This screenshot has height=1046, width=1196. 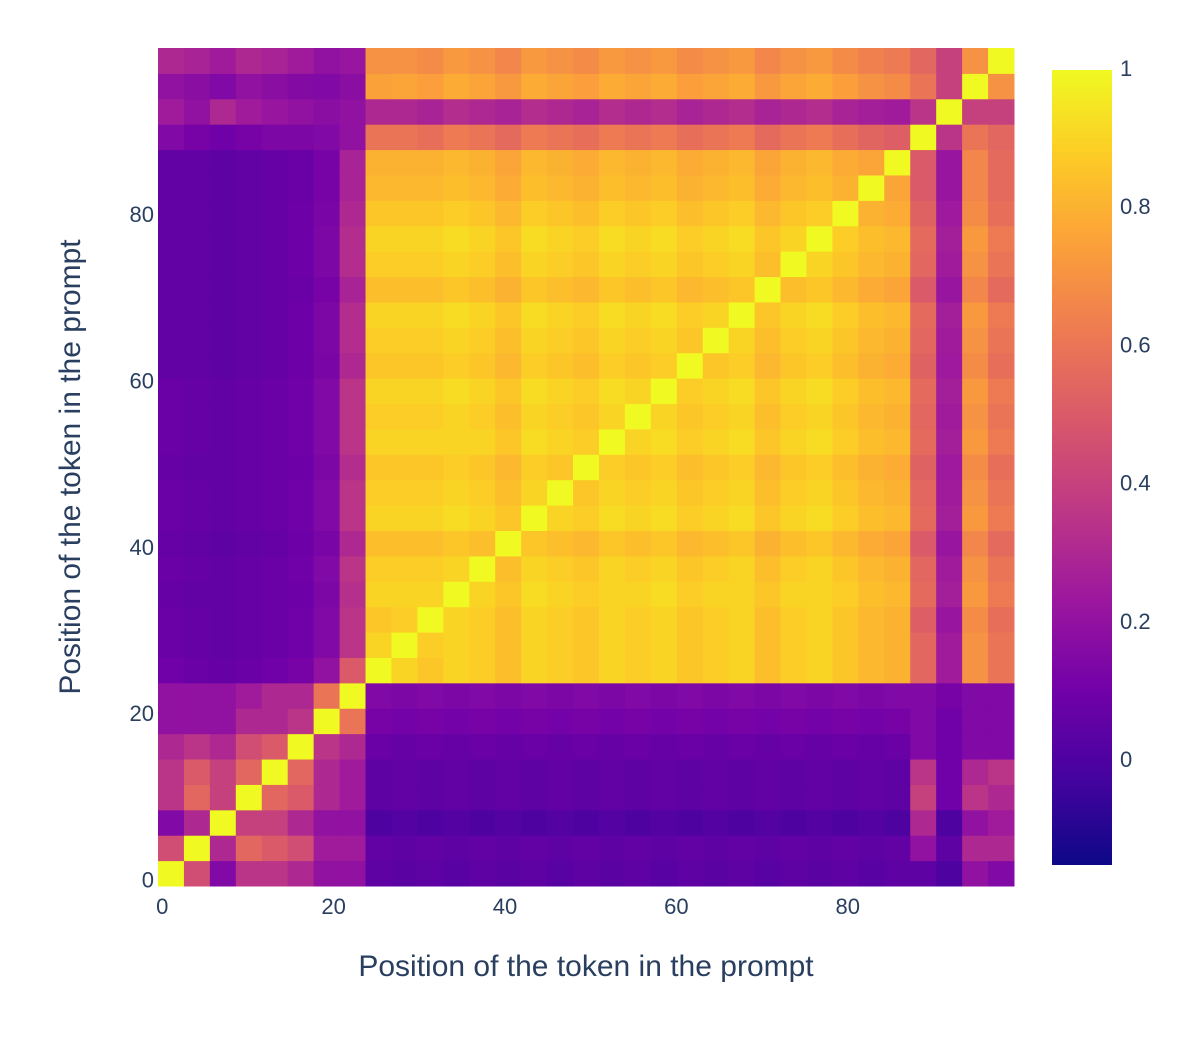 I want to click on y-tick-label: 60, so click(x=142, y=380).